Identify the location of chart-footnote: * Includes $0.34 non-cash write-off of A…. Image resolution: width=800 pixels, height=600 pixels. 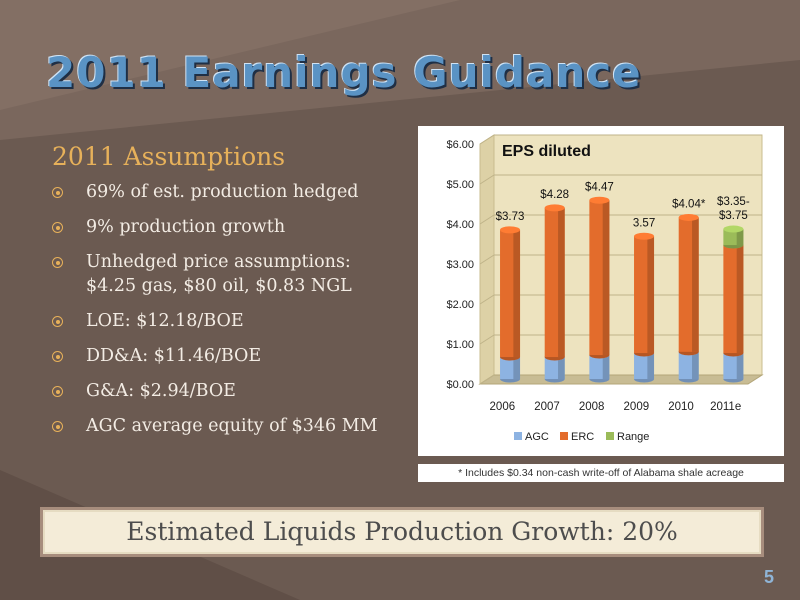
(601, 473).